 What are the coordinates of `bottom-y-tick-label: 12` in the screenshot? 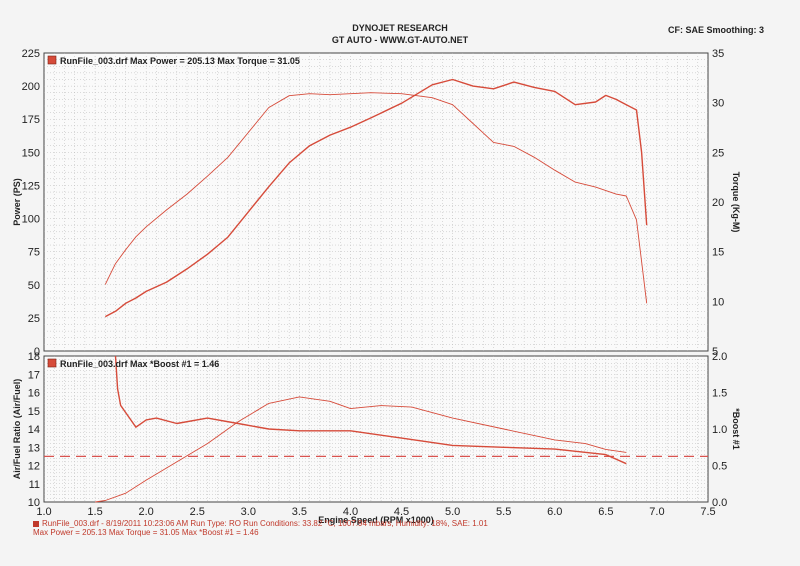 It's located at (34, 467).